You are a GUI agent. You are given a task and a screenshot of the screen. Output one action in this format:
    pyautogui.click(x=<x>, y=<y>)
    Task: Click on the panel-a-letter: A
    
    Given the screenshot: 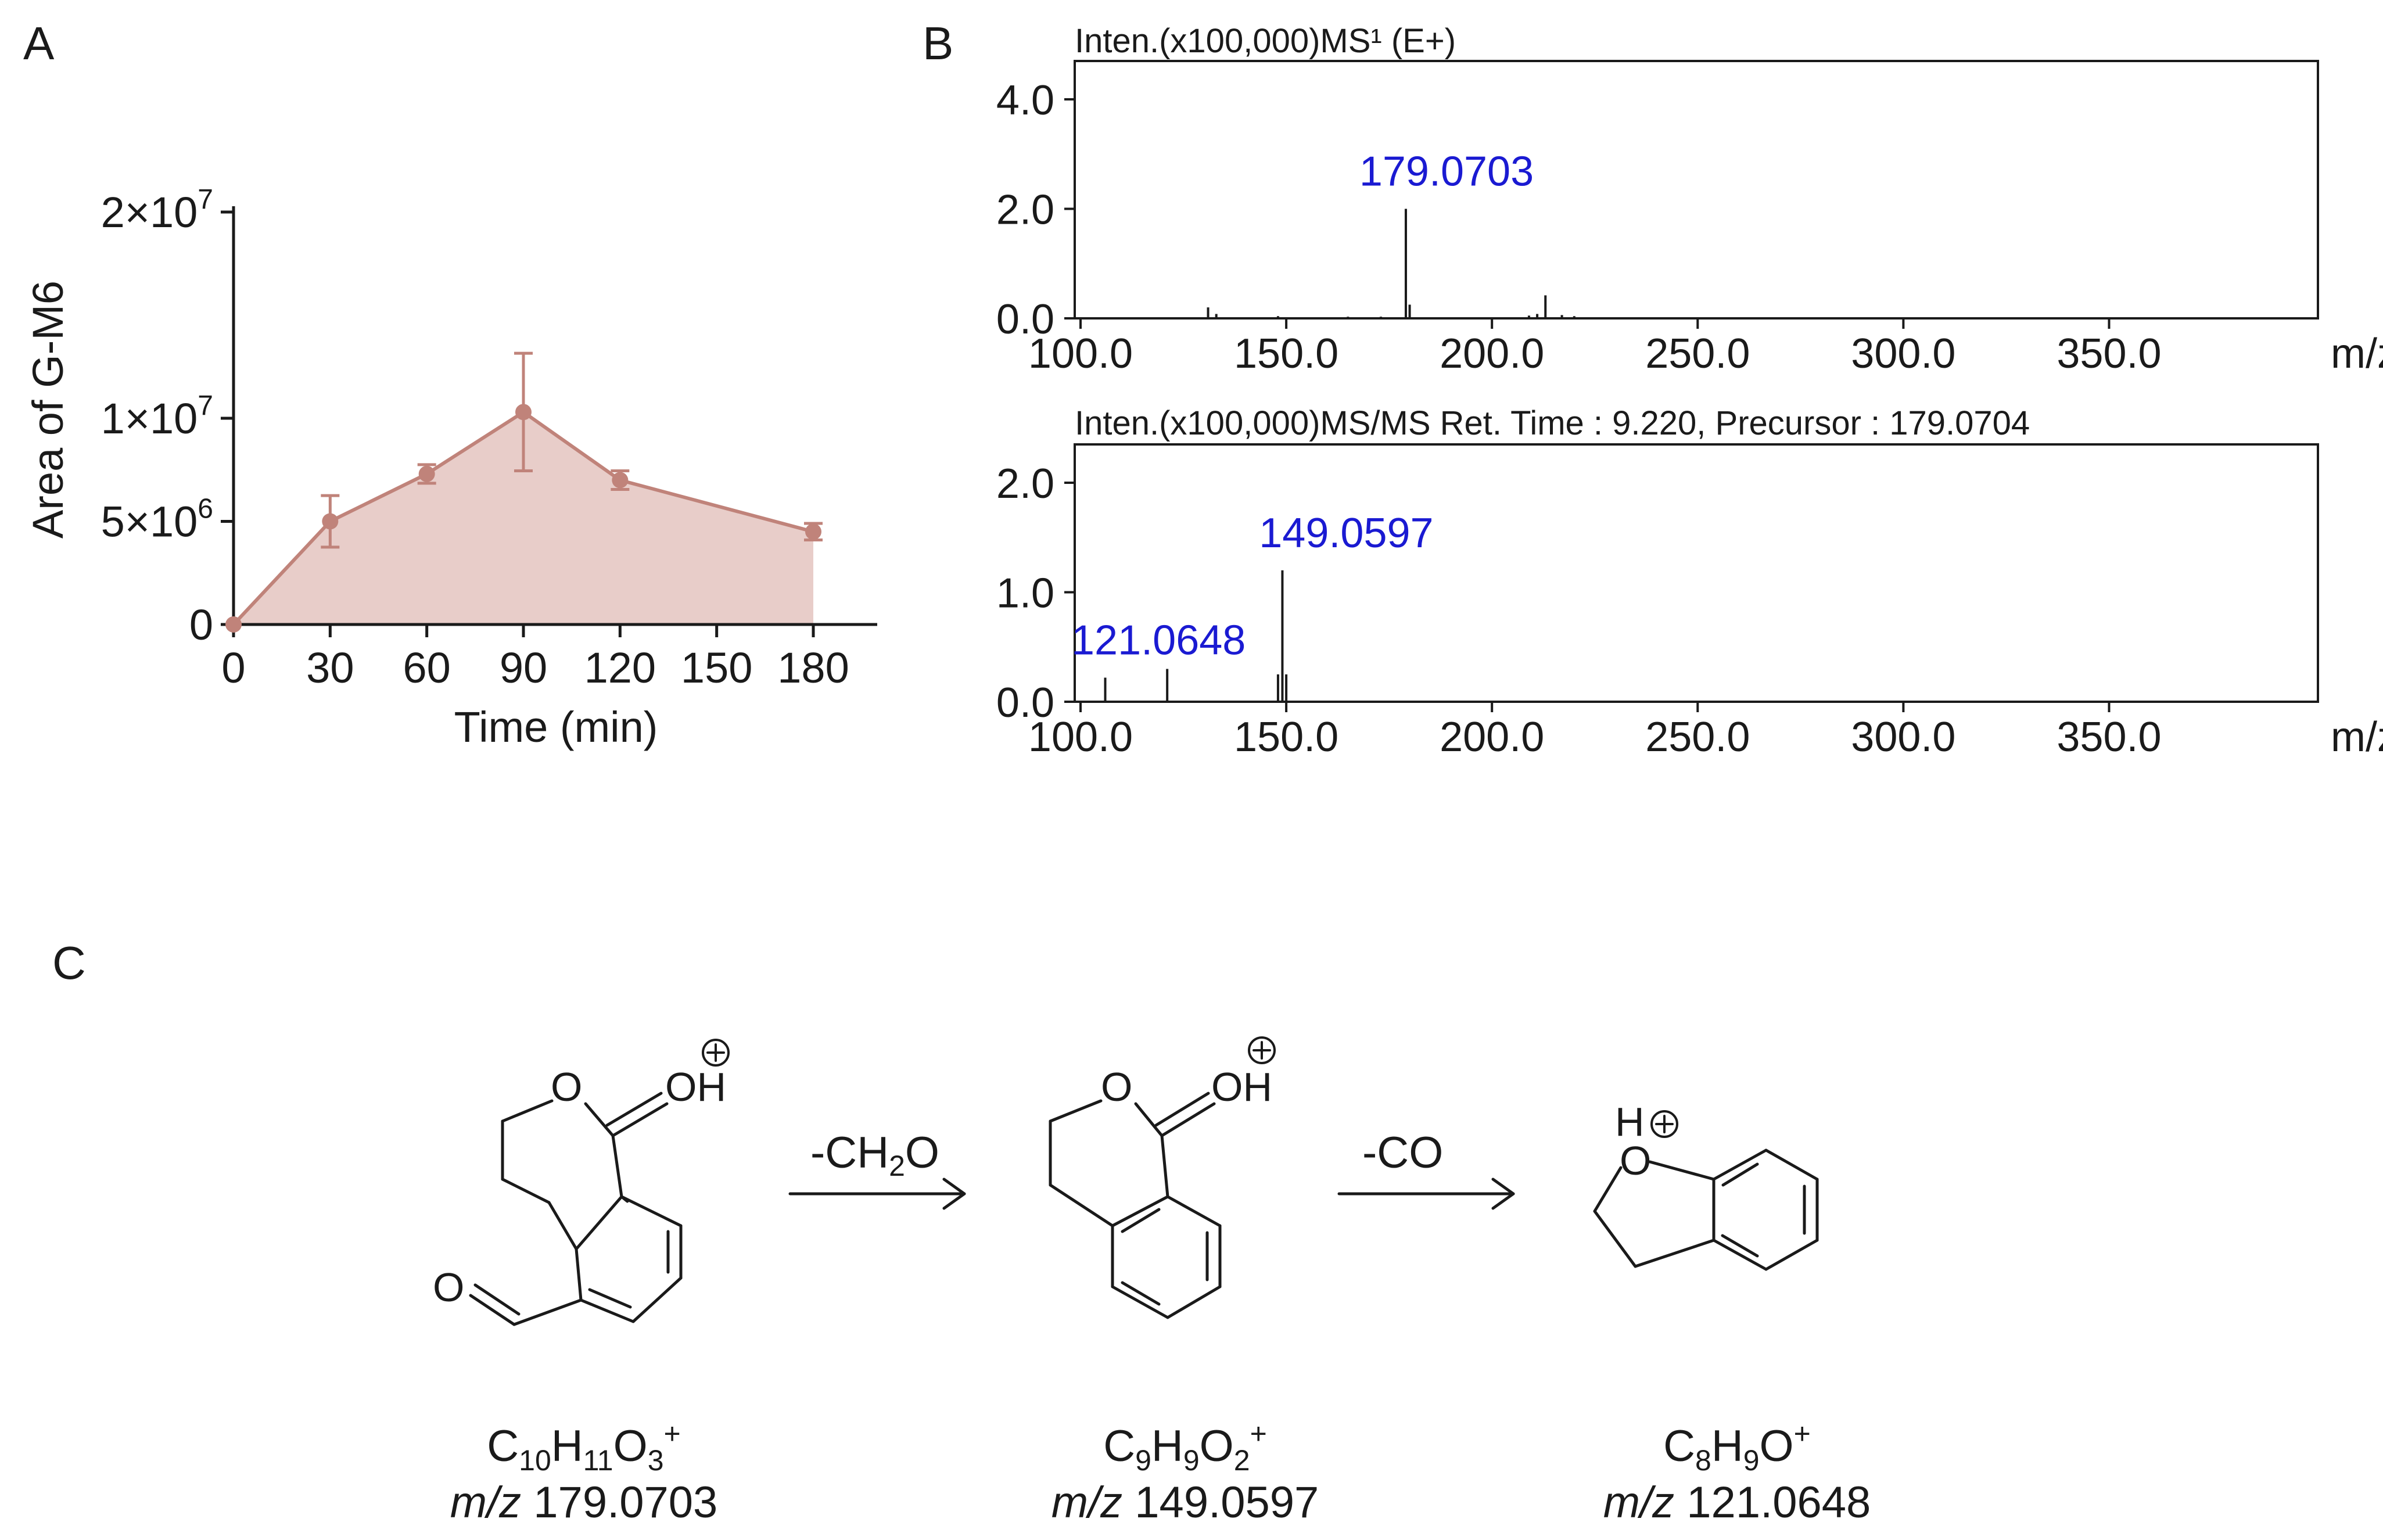 What is the action you would take?
    pyautogui.click(x=39, y=43)
    